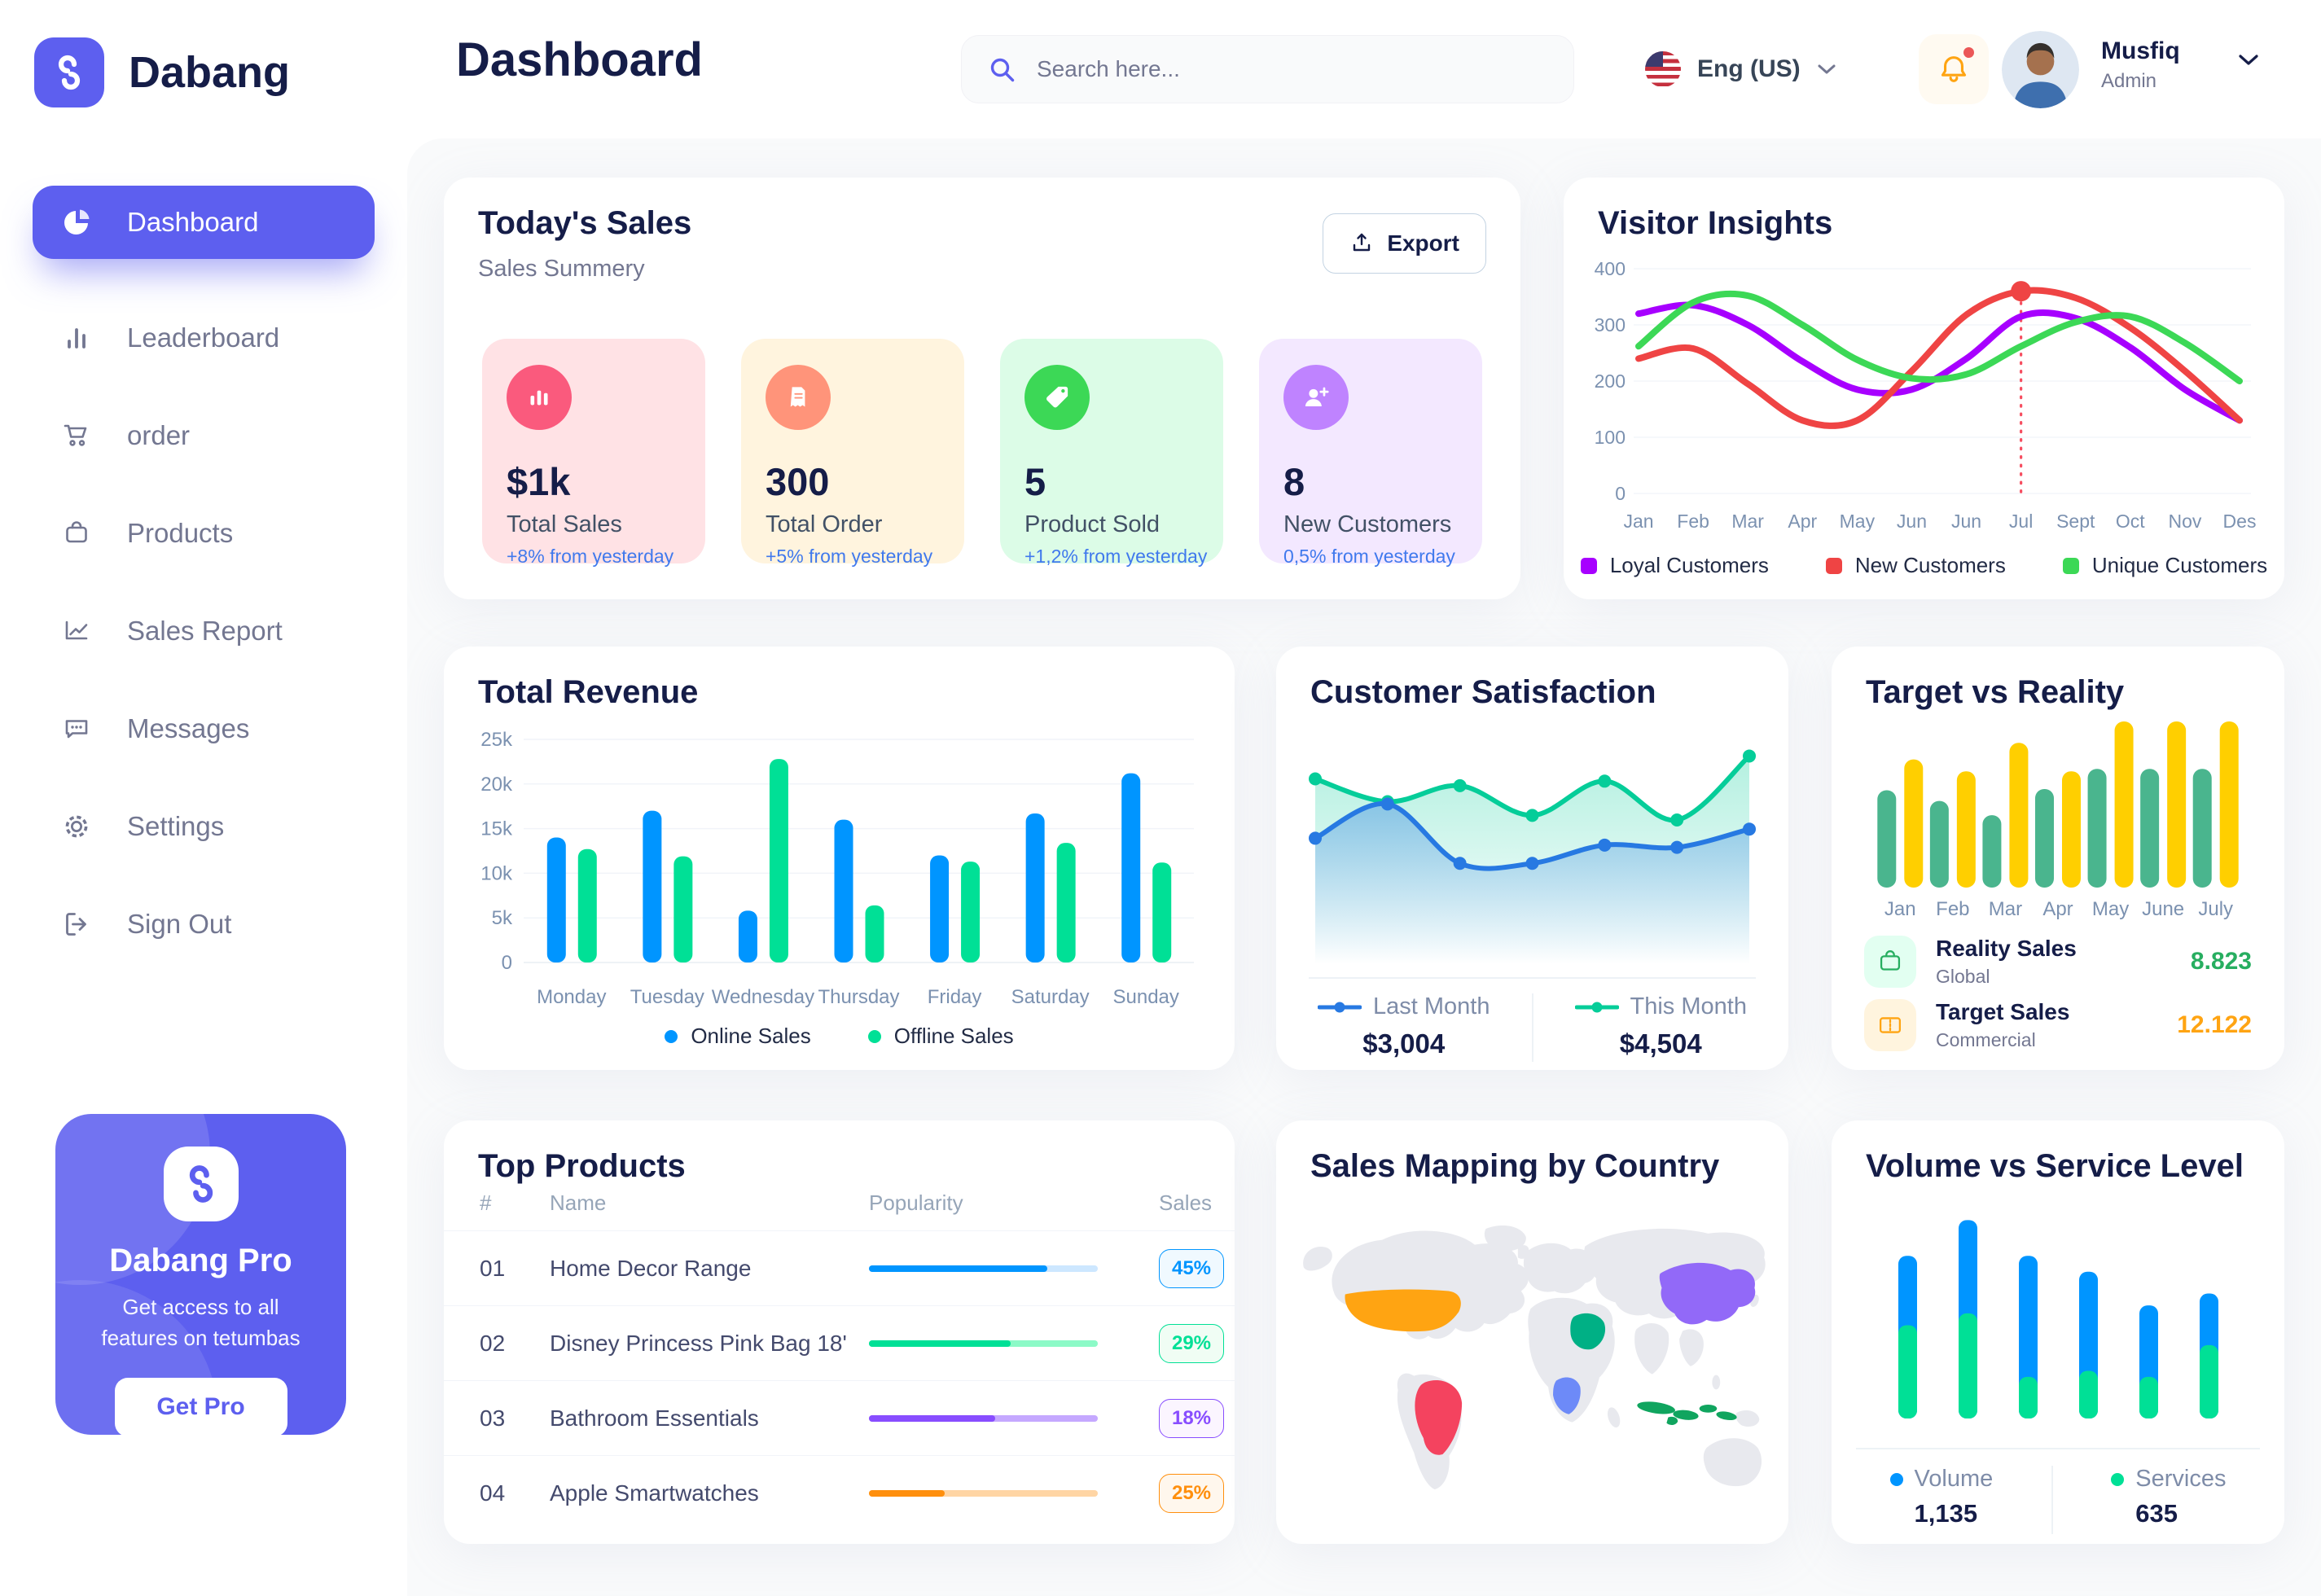  Describe the element at coordinates (1941, 1500) in the screenshot. I see `legend-item-volume: Volume 1,135` at that location.